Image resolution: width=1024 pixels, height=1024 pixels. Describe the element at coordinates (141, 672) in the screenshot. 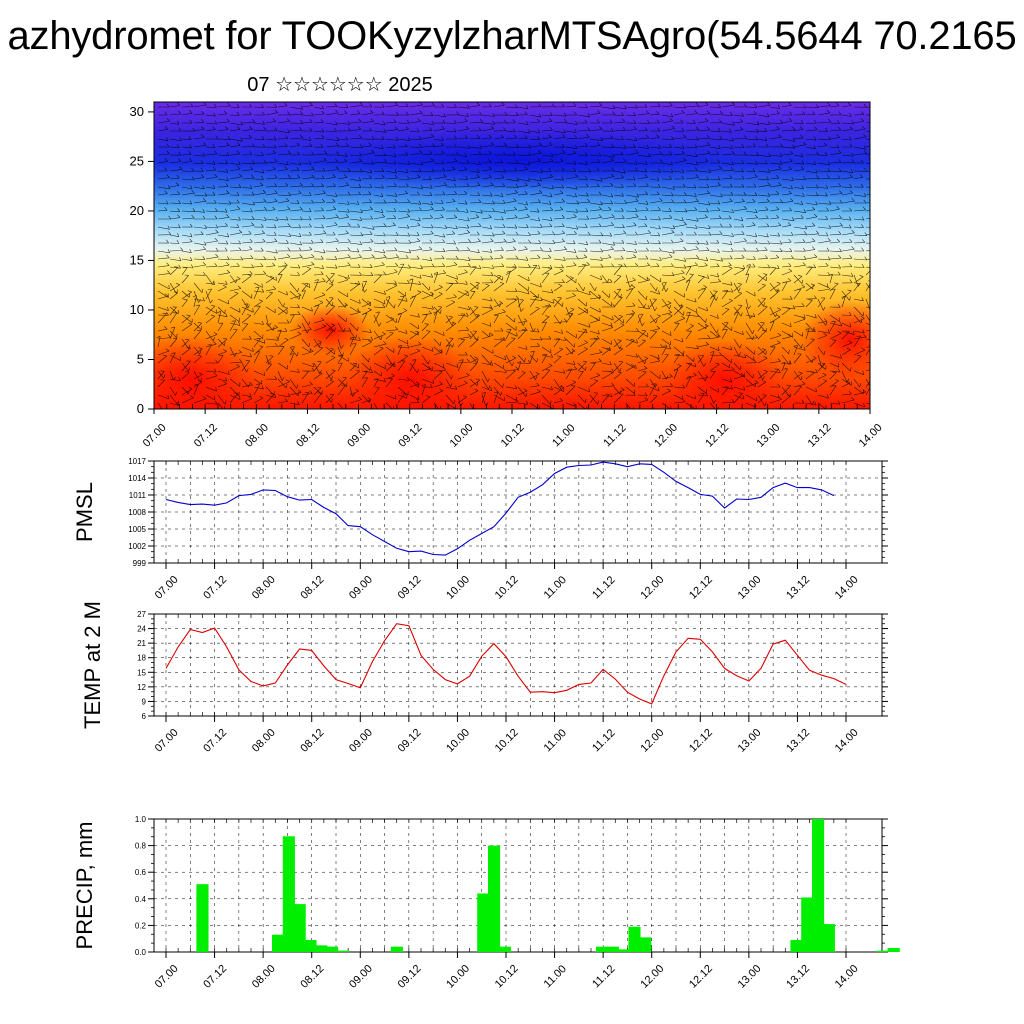

I see `y-tick-label: 15` at that location.